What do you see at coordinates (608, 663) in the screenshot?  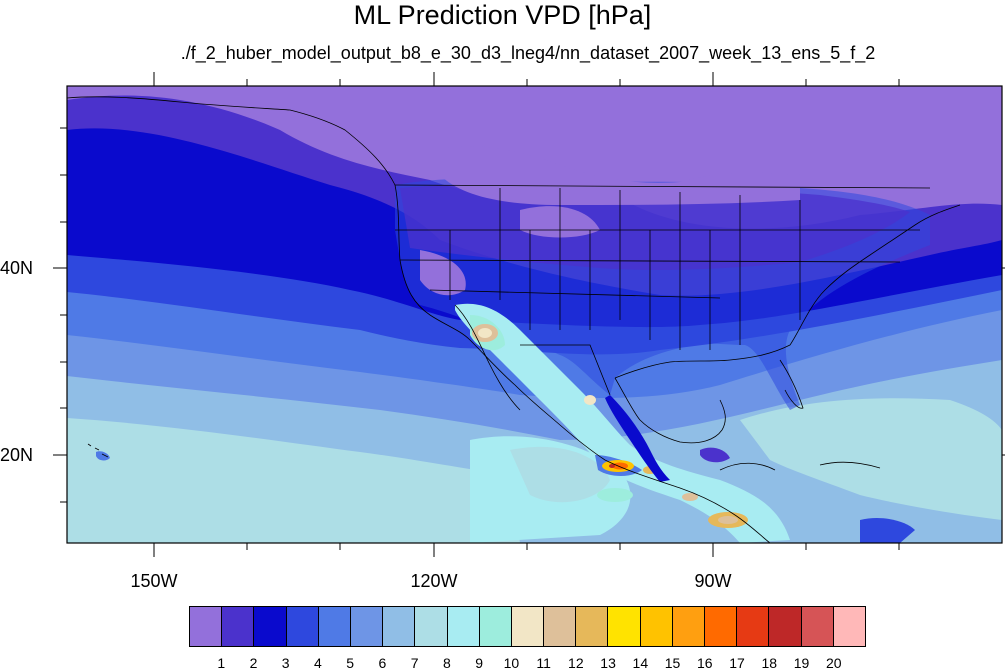 I see `colorbar-tick-label: 13` at bounding box center [608, 663].